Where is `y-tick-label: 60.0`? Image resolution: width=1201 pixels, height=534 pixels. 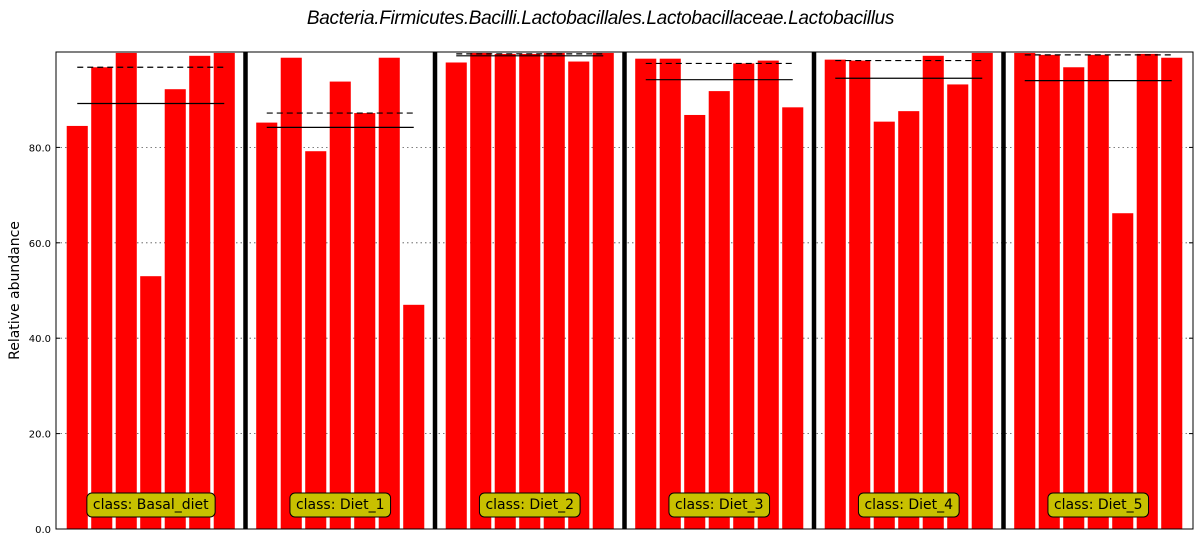
y-tick-label: 60.0 is located at coordinates (40, 244).